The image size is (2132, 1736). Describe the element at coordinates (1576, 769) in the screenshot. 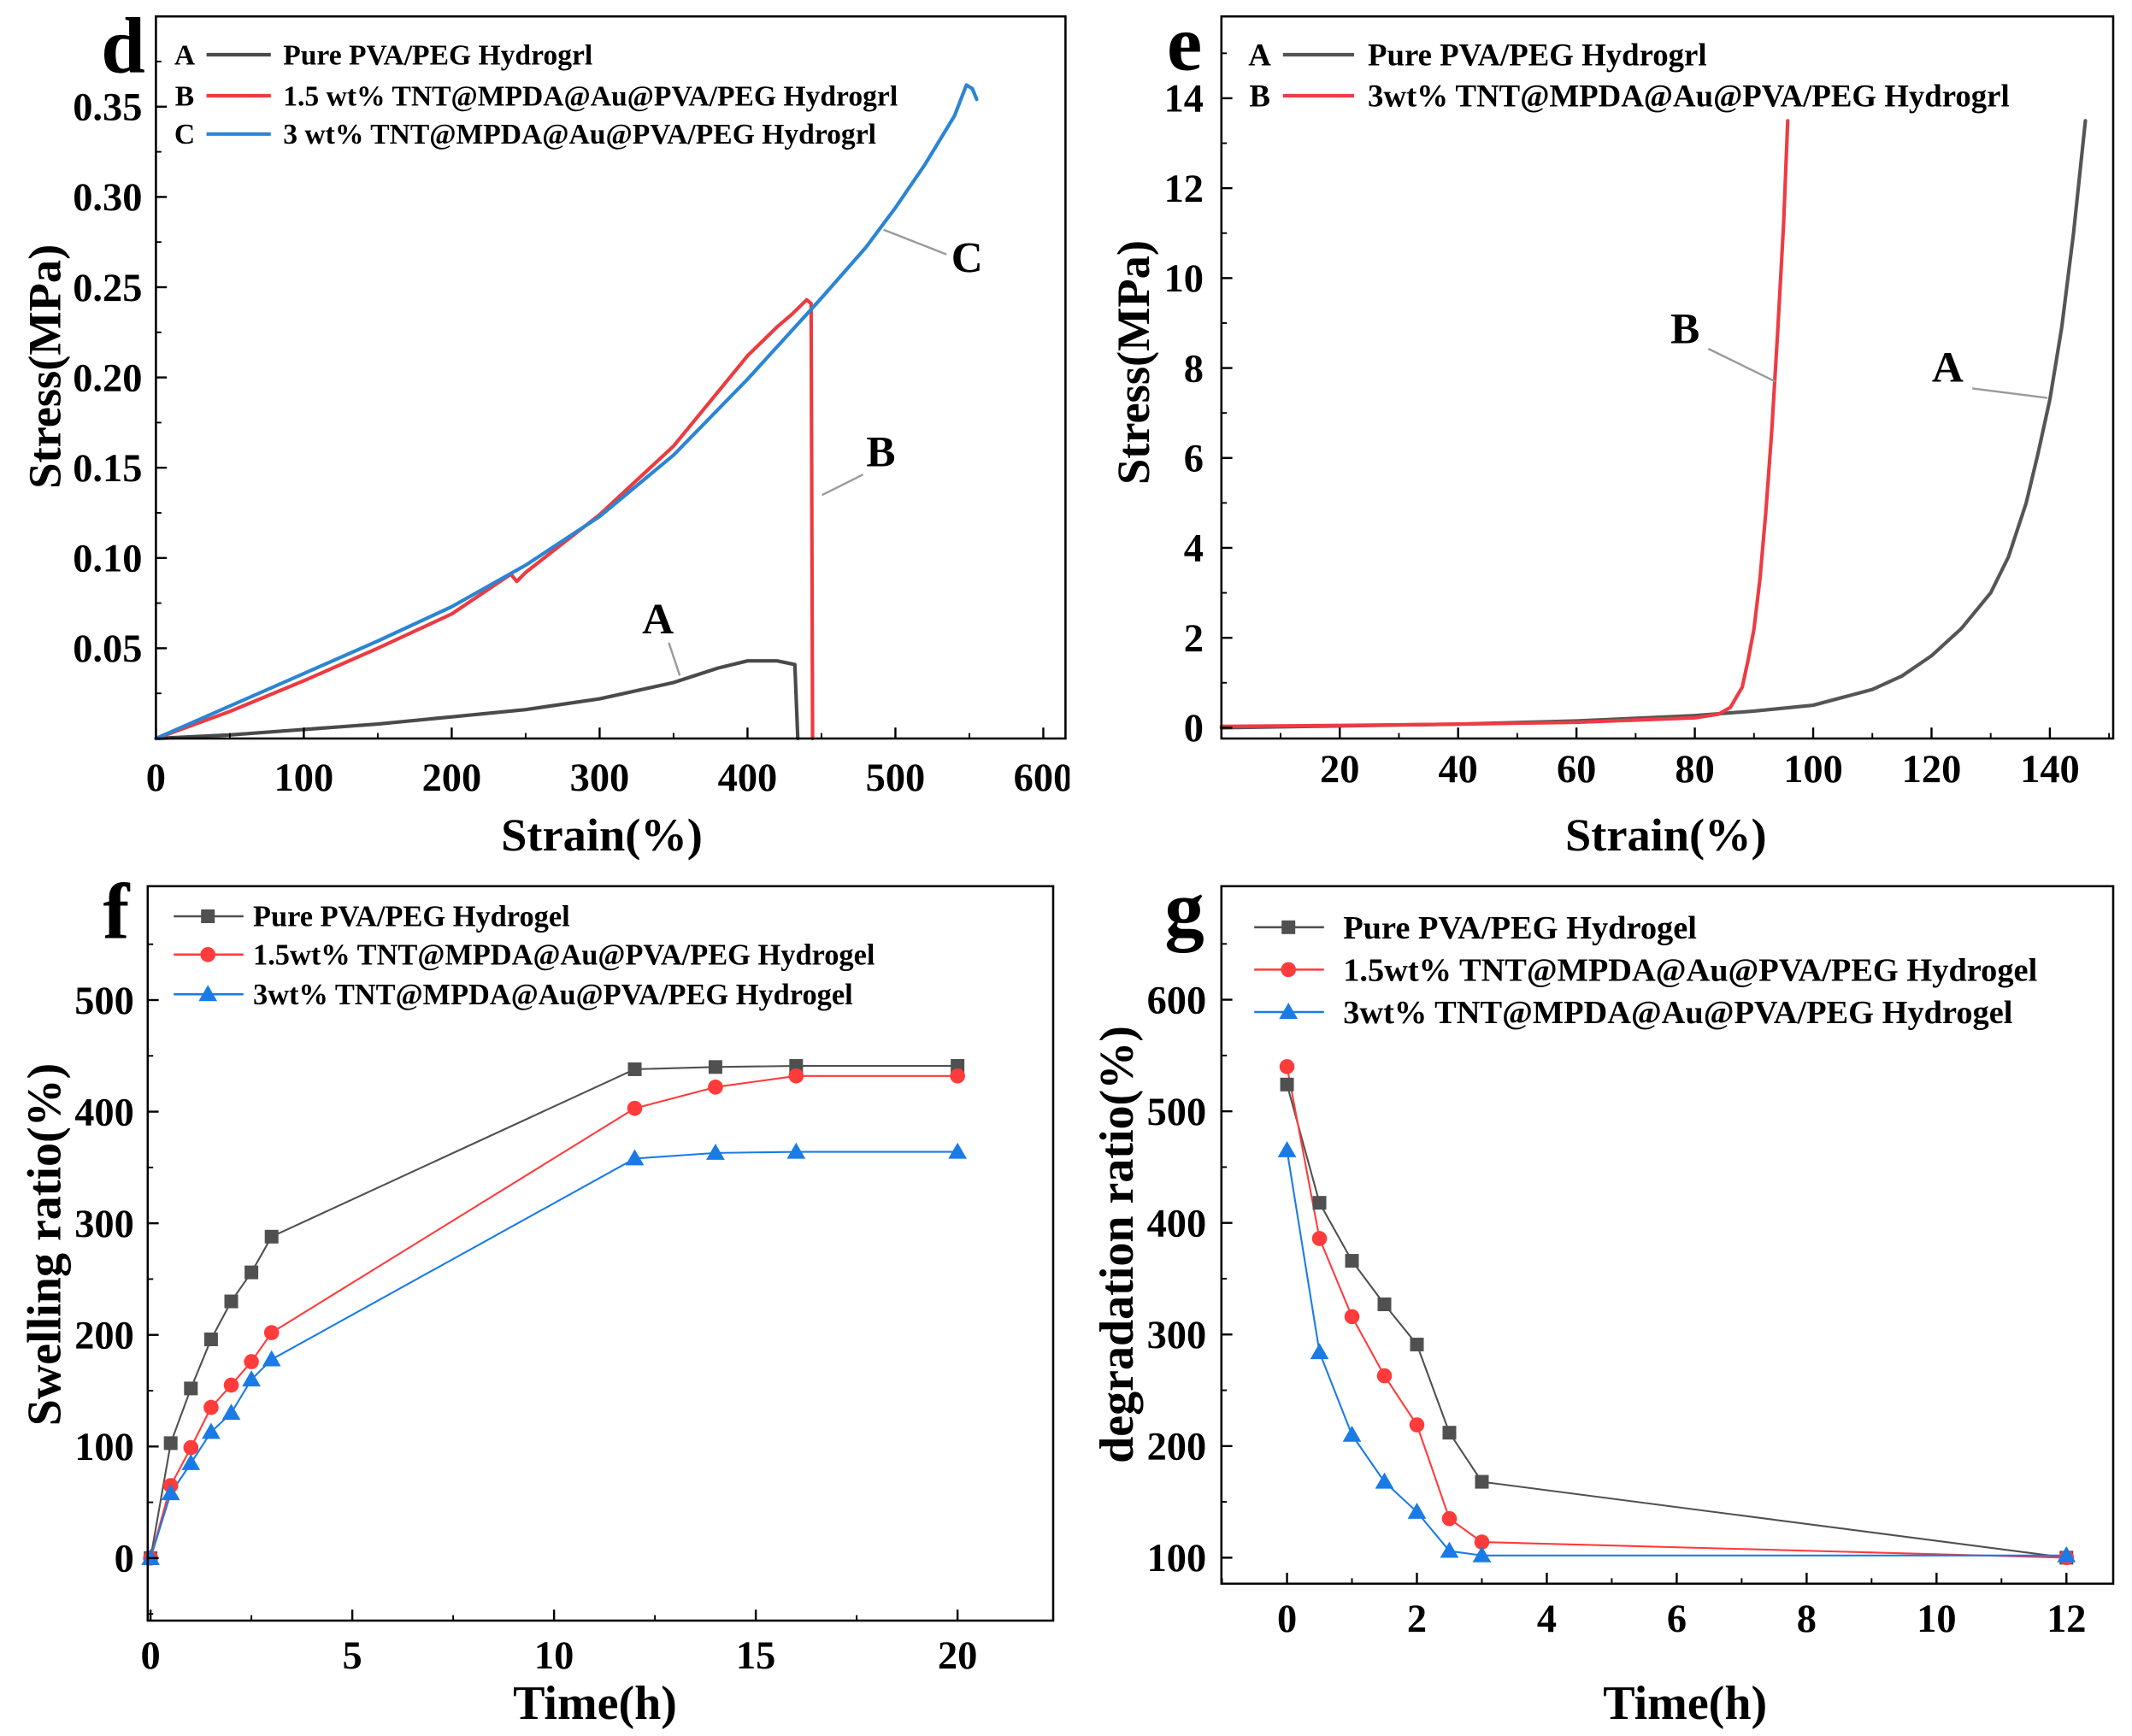

I see `x-tick-label: 60` at that location.